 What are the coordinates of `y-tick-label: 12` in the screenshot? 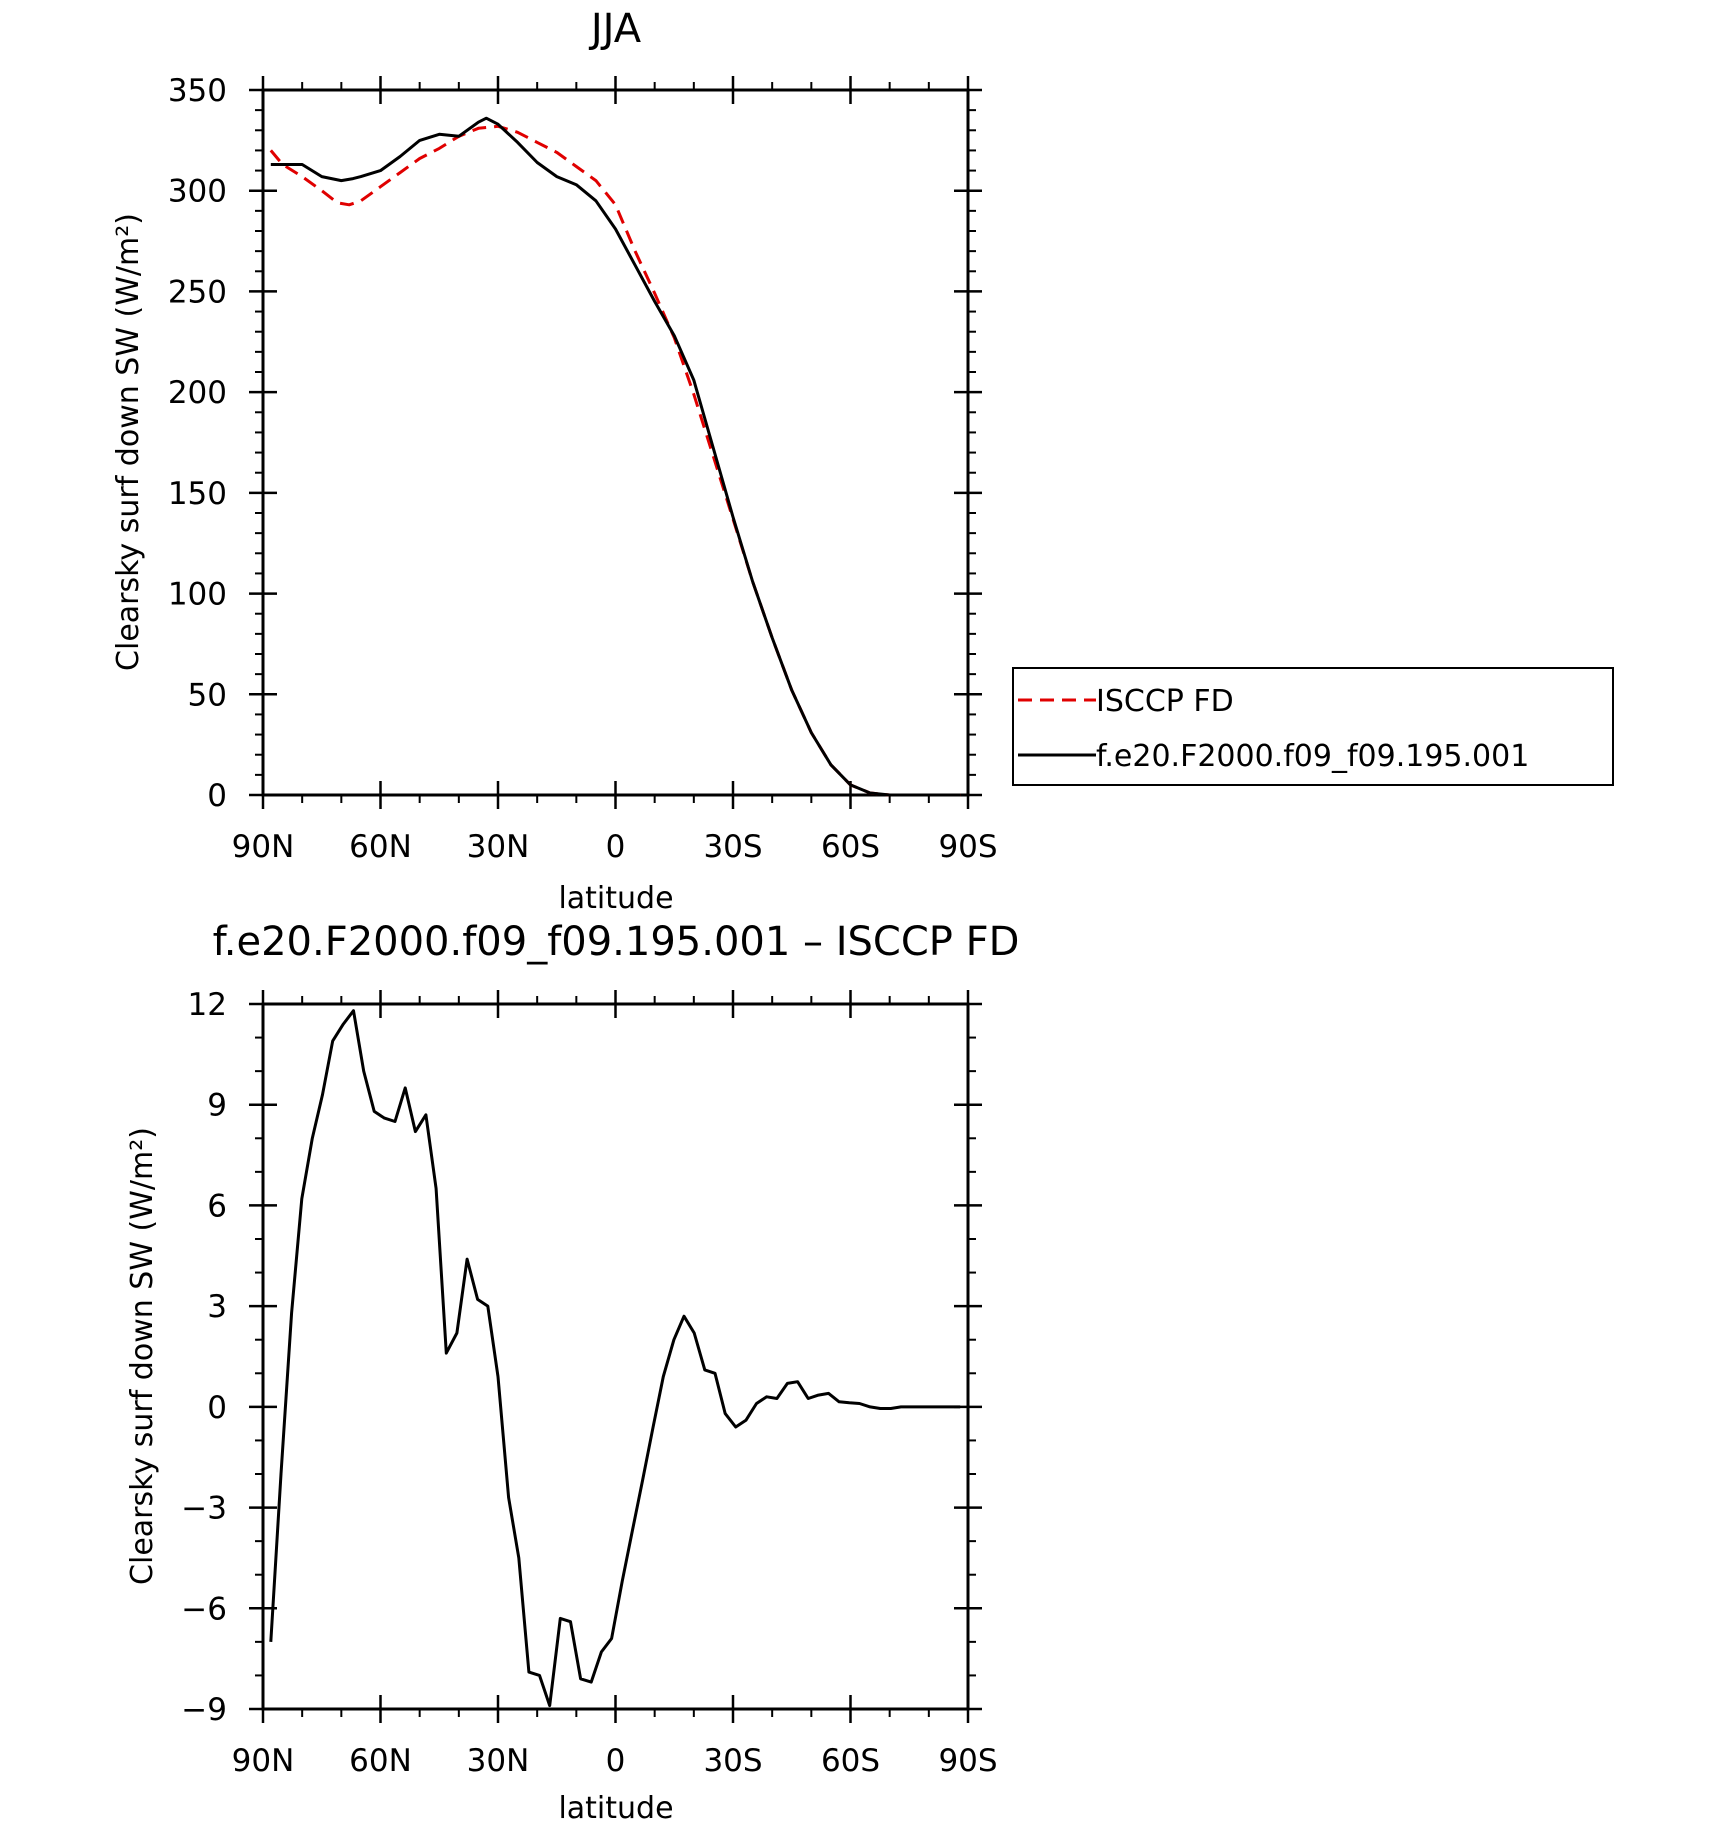 It's located at (207, 1005).